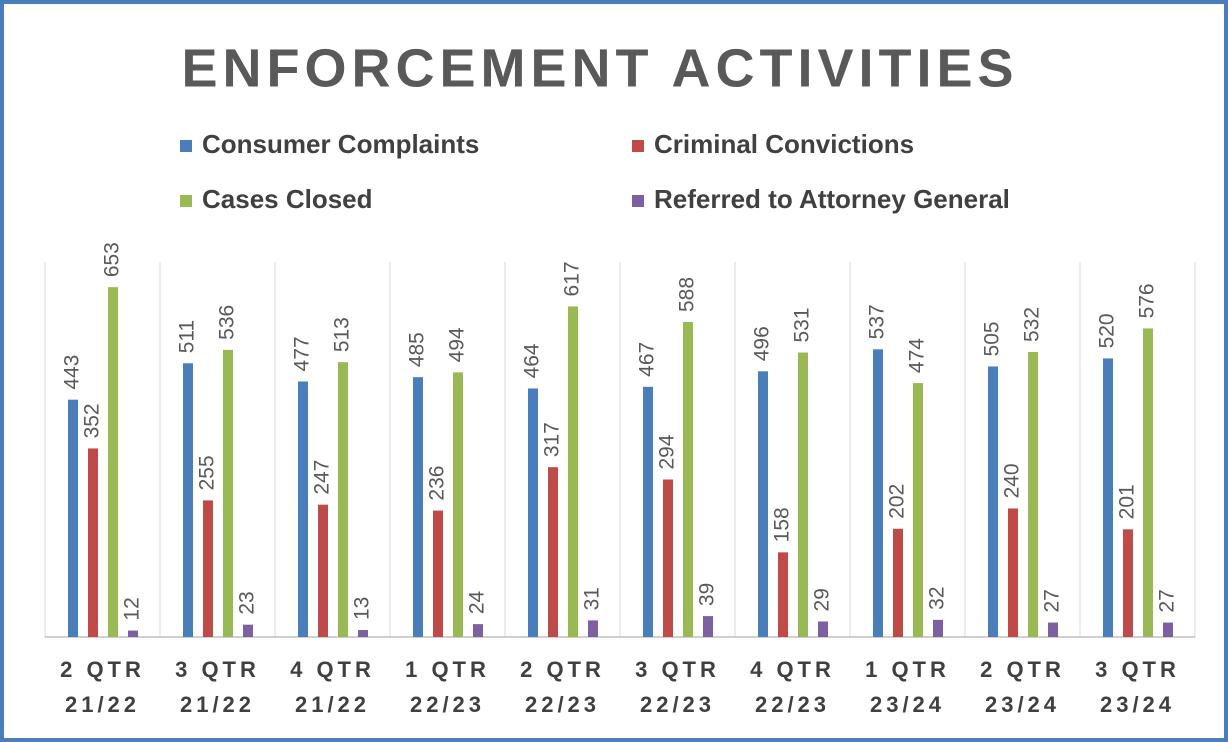 The height and width of the screenshot is (742, 1228). What do you see at coordinates (437, 483) in the screenshot?
I see `value-label: 236` at bounding box center [437, 483].